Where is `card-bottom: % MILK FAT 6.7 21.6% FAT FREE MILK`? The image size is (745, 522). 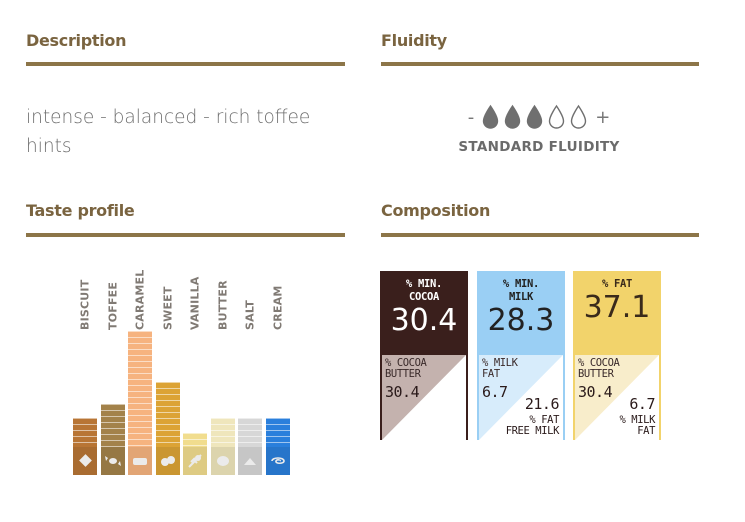 card-bottom: % MILK FAT 6.7 21.6% FAT FREE MILK is located at coordinates (521, 397).